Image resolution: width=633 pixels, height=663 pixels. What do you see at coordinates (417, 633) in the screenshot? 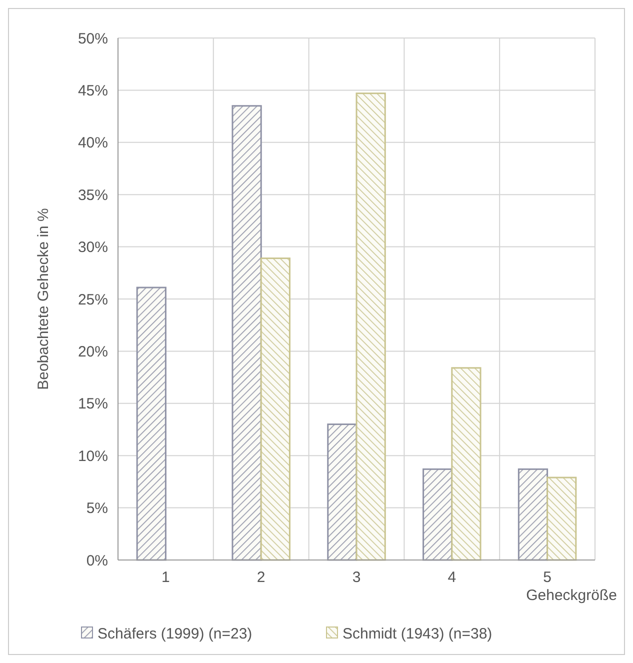
I see `legend-label: Schmidt (1943) (n=38)` at bounding box center [417, 633].